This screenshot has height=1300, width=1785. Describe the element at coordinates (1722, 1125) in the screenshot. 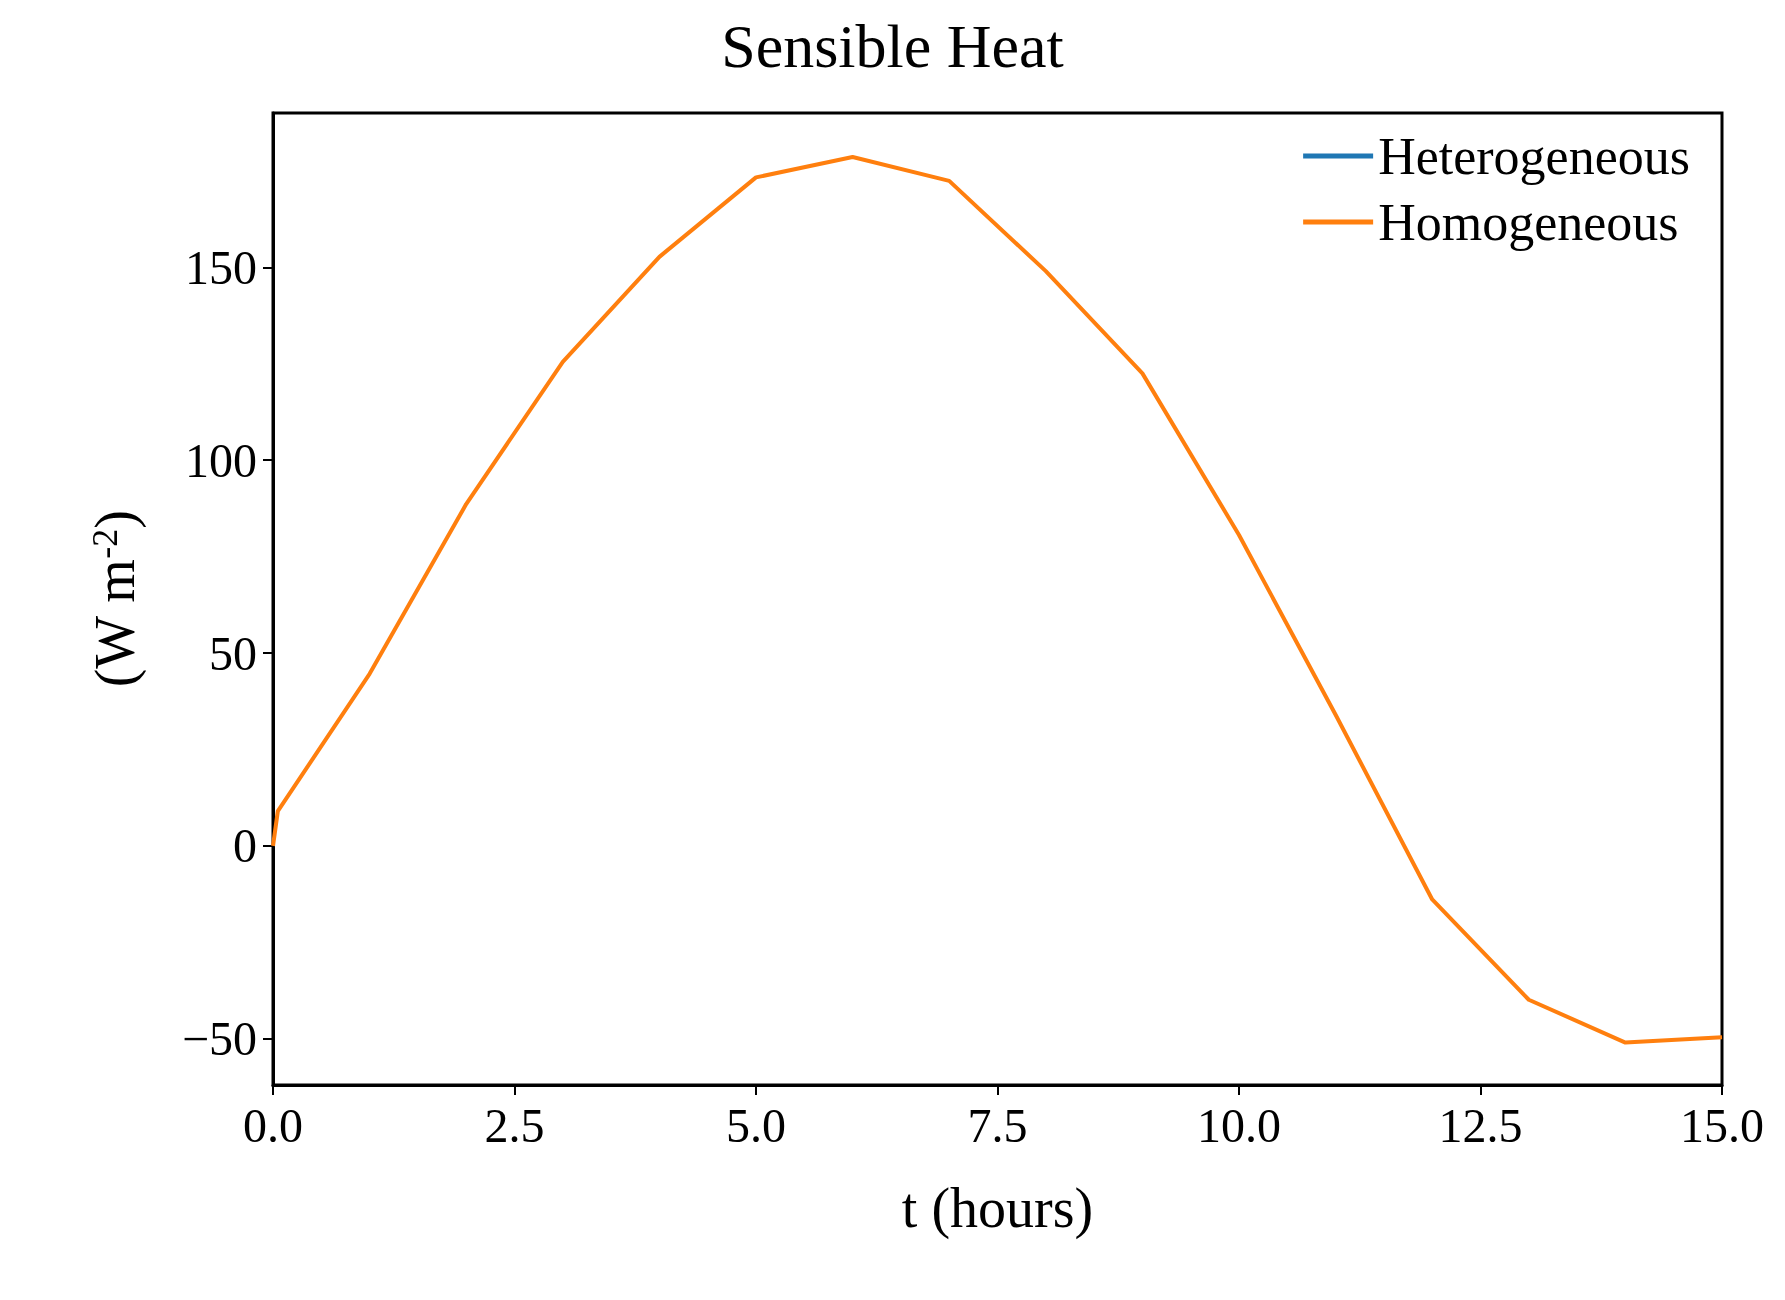

I see `x-tick-label: 15.0` at that location.